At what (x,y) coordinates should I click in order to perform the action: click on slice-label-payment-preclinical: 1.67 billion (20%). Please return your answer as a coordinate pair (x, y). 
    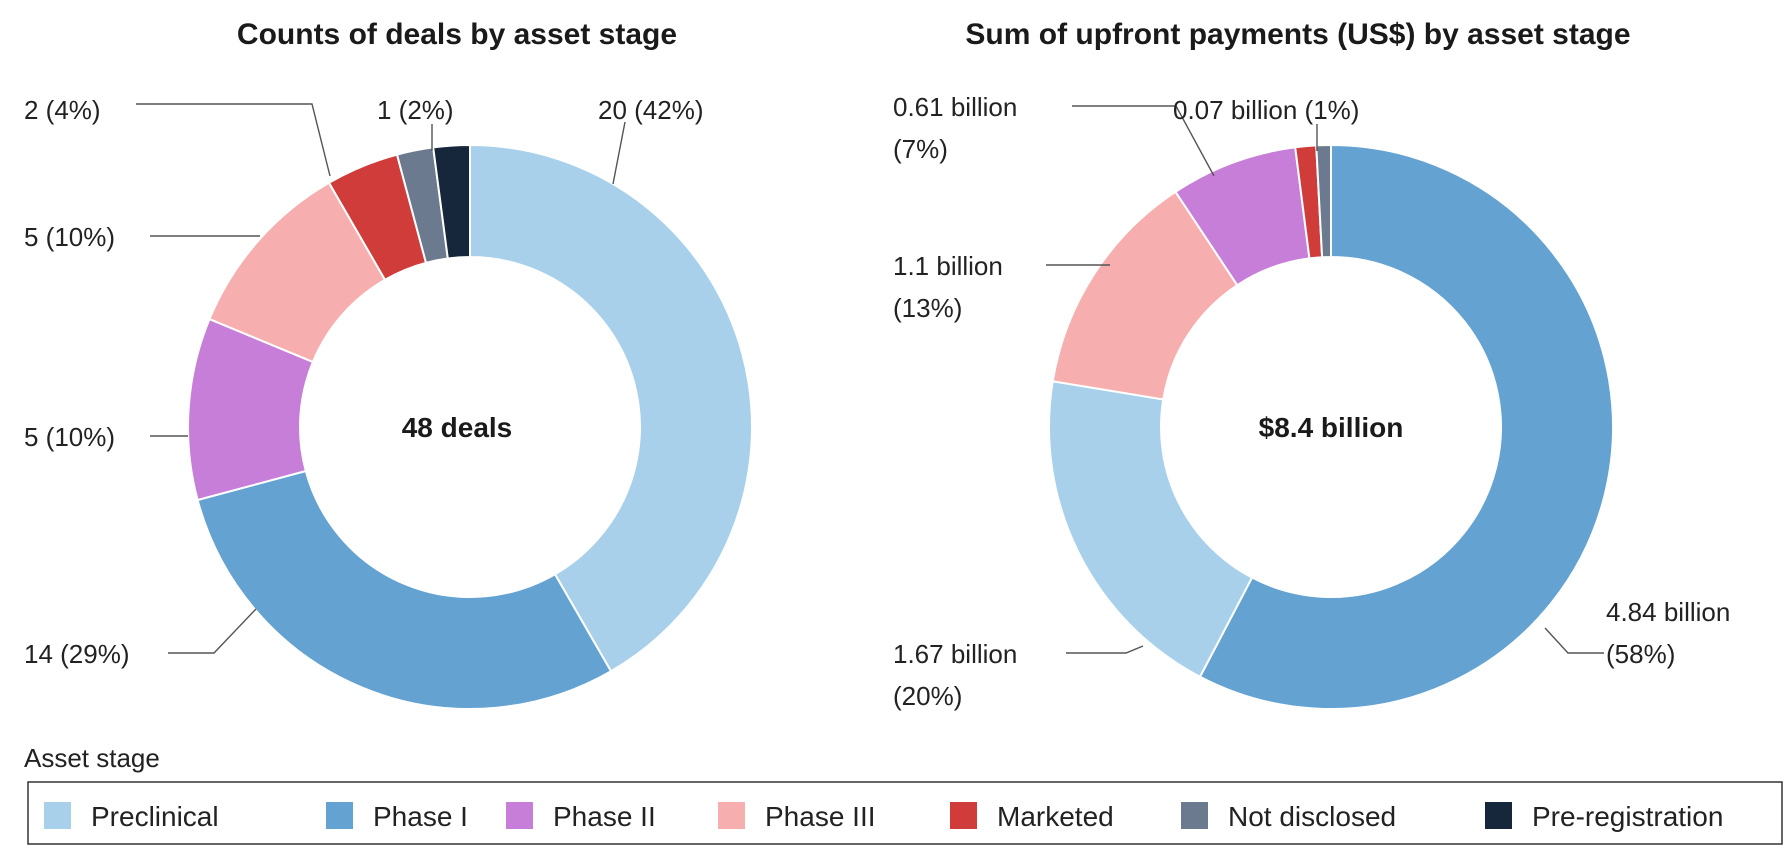
    Looking at the image, I should click on (959, 675).